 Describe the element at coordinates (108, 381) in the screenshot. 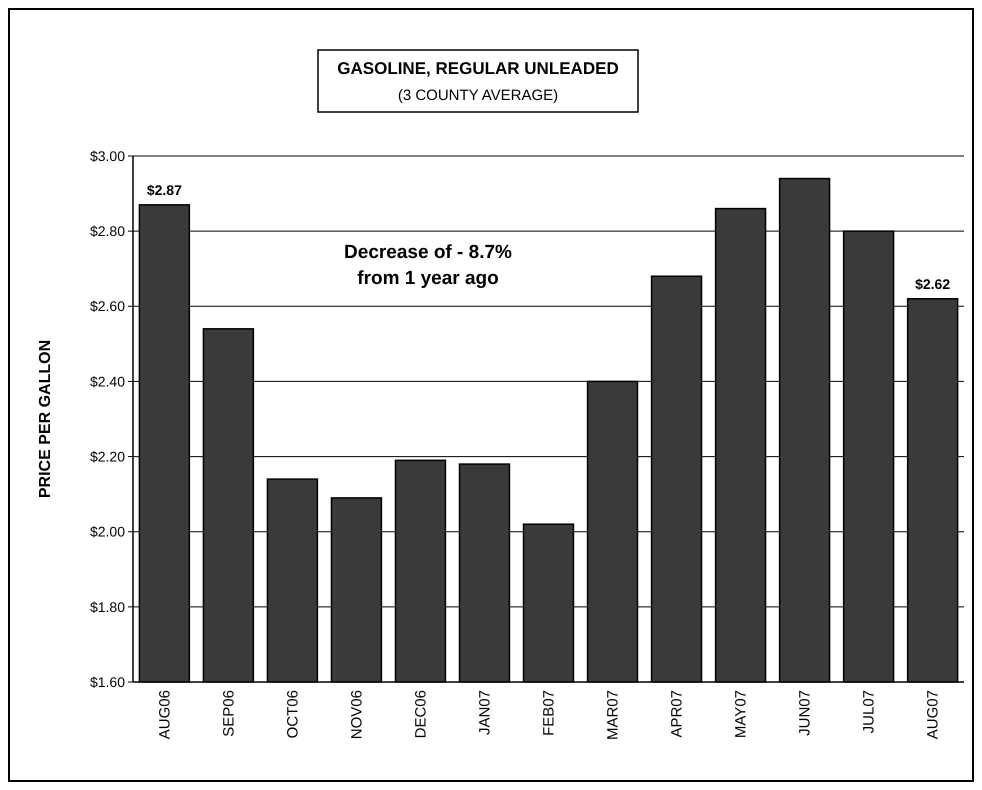

I see `y-tick-label: $2.40` at that location.